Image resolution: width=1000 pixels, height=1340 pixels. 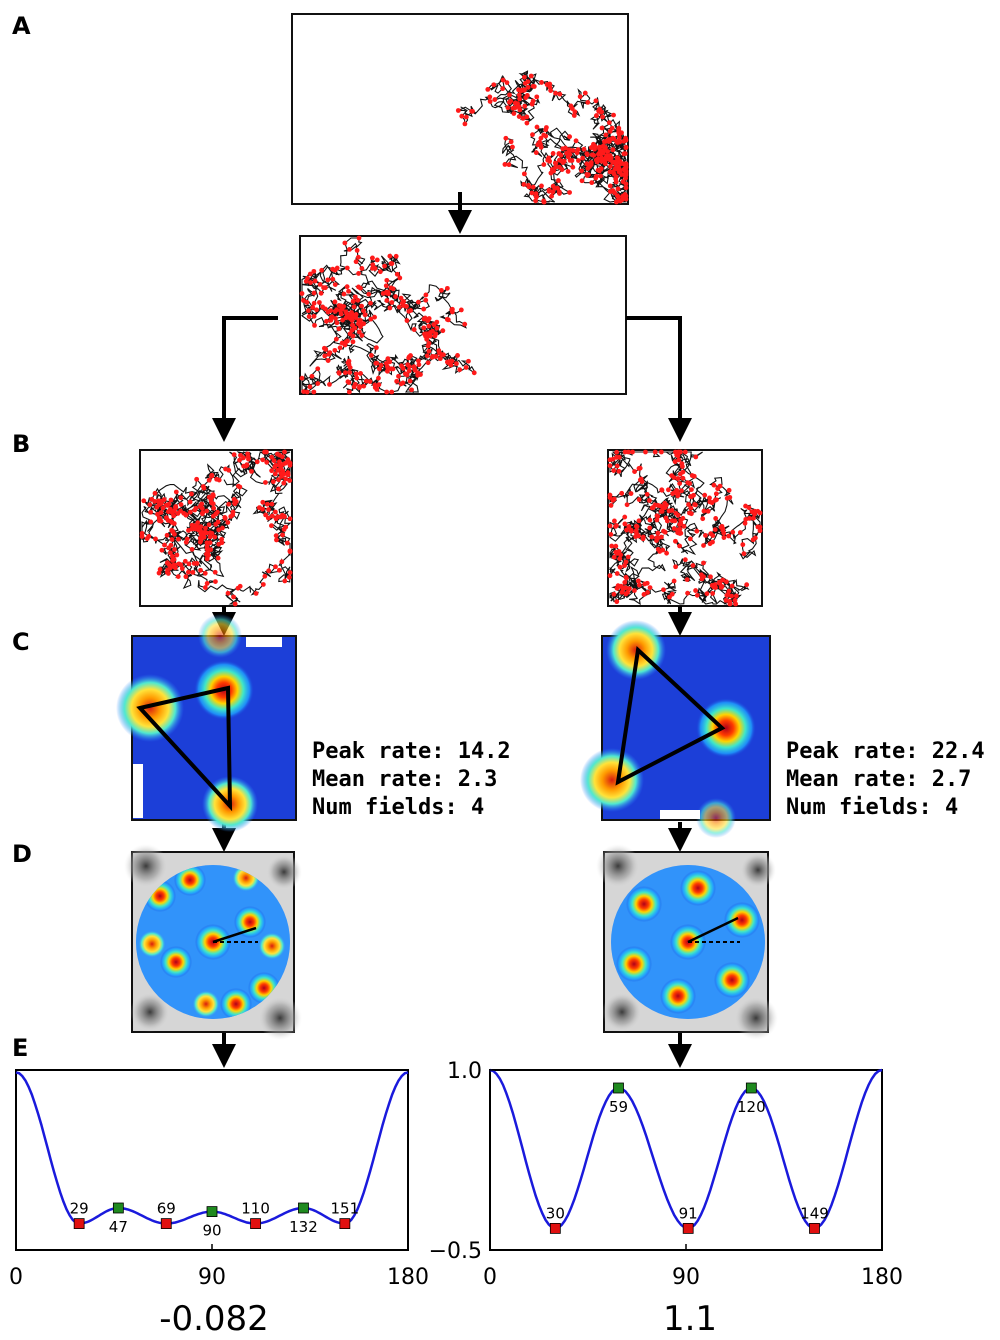 What do you see at coordinates (687, 942) in the screenshot?
I see `autocorrelogram-right` at bounding box center [687, 942].